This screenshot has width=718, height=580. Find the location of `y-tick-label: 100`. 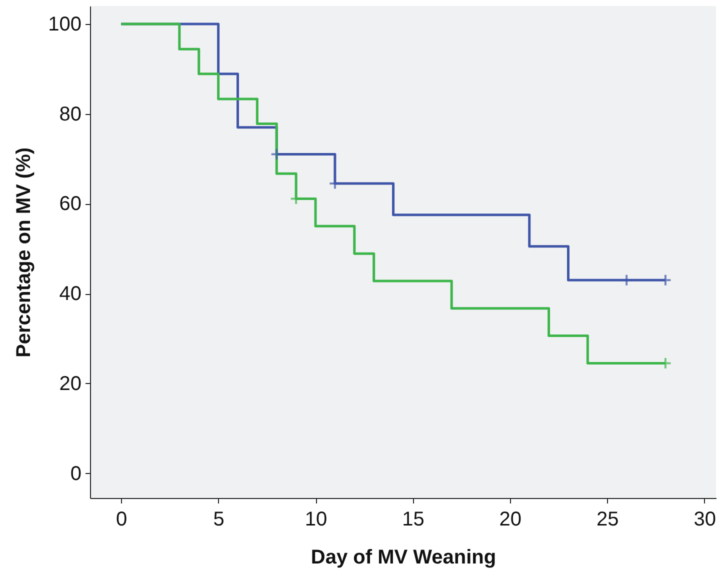

y-tick-label: 100 is located at coordinates (65, 24).